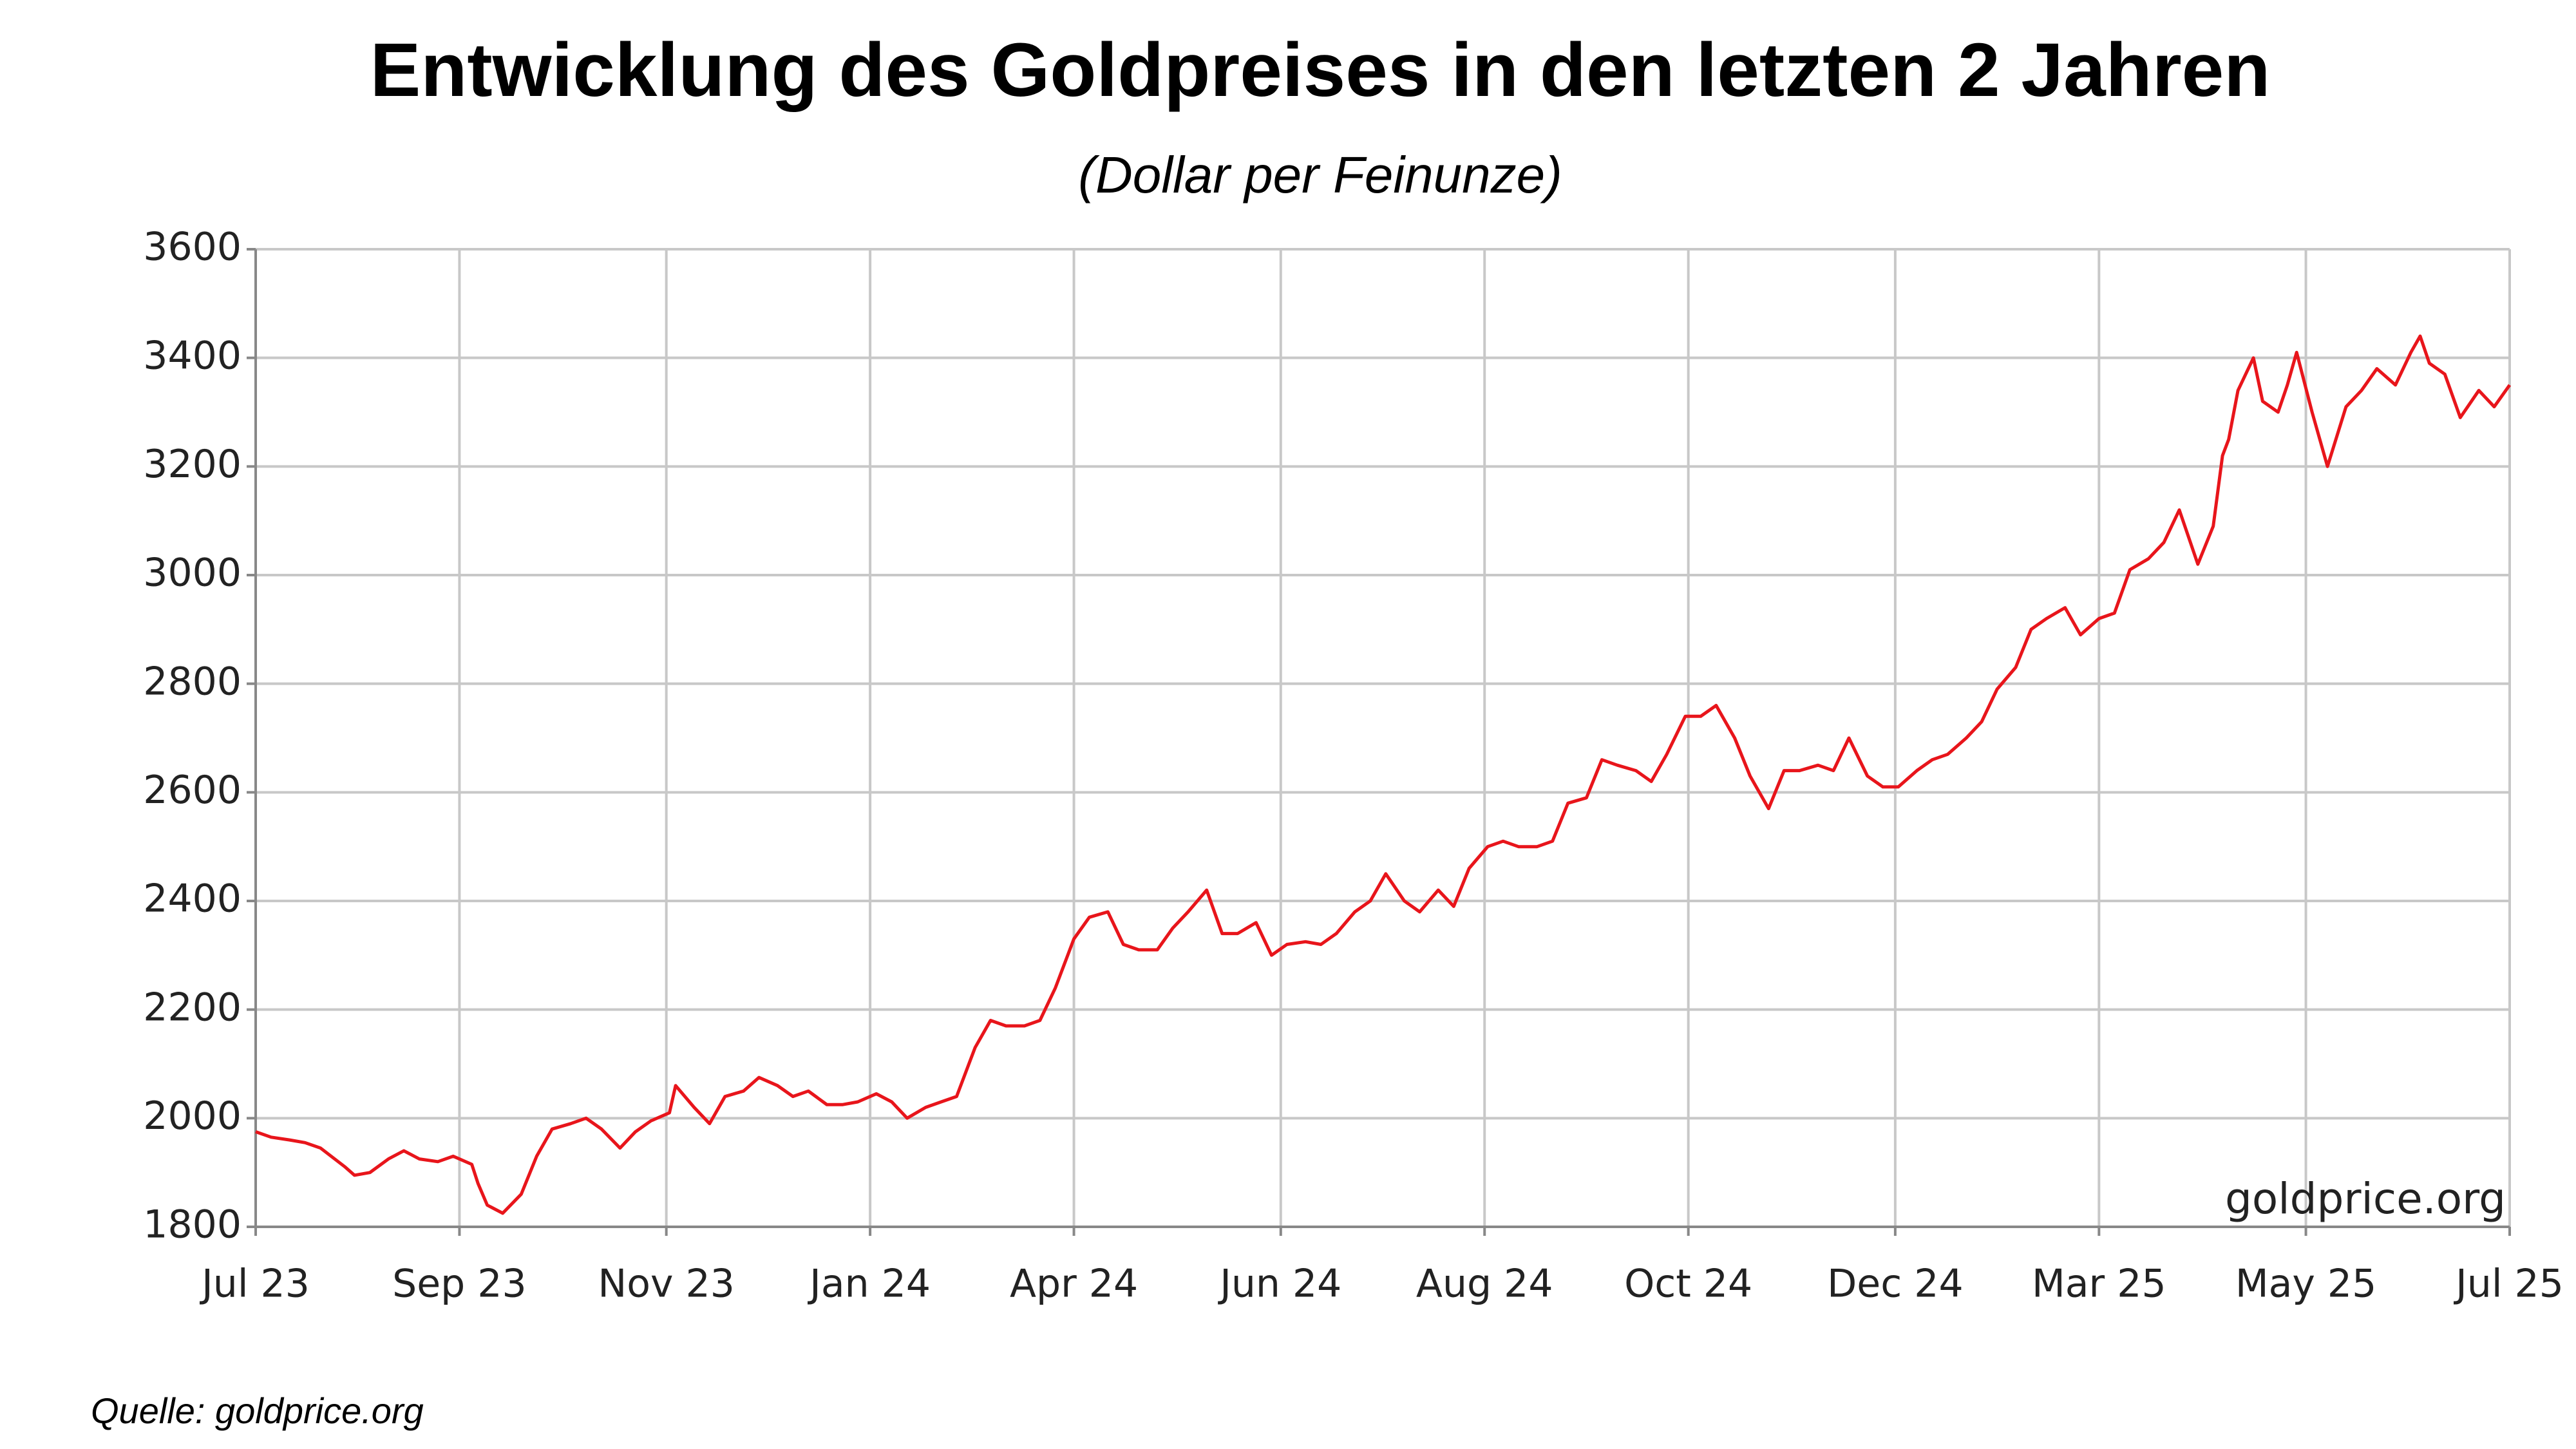 This screenshot has height=1449, width=2576. Describe the element at coordinates (257, 1411) in the screenshot. I see `source-note: Quelle: goldprice.org` at that location.